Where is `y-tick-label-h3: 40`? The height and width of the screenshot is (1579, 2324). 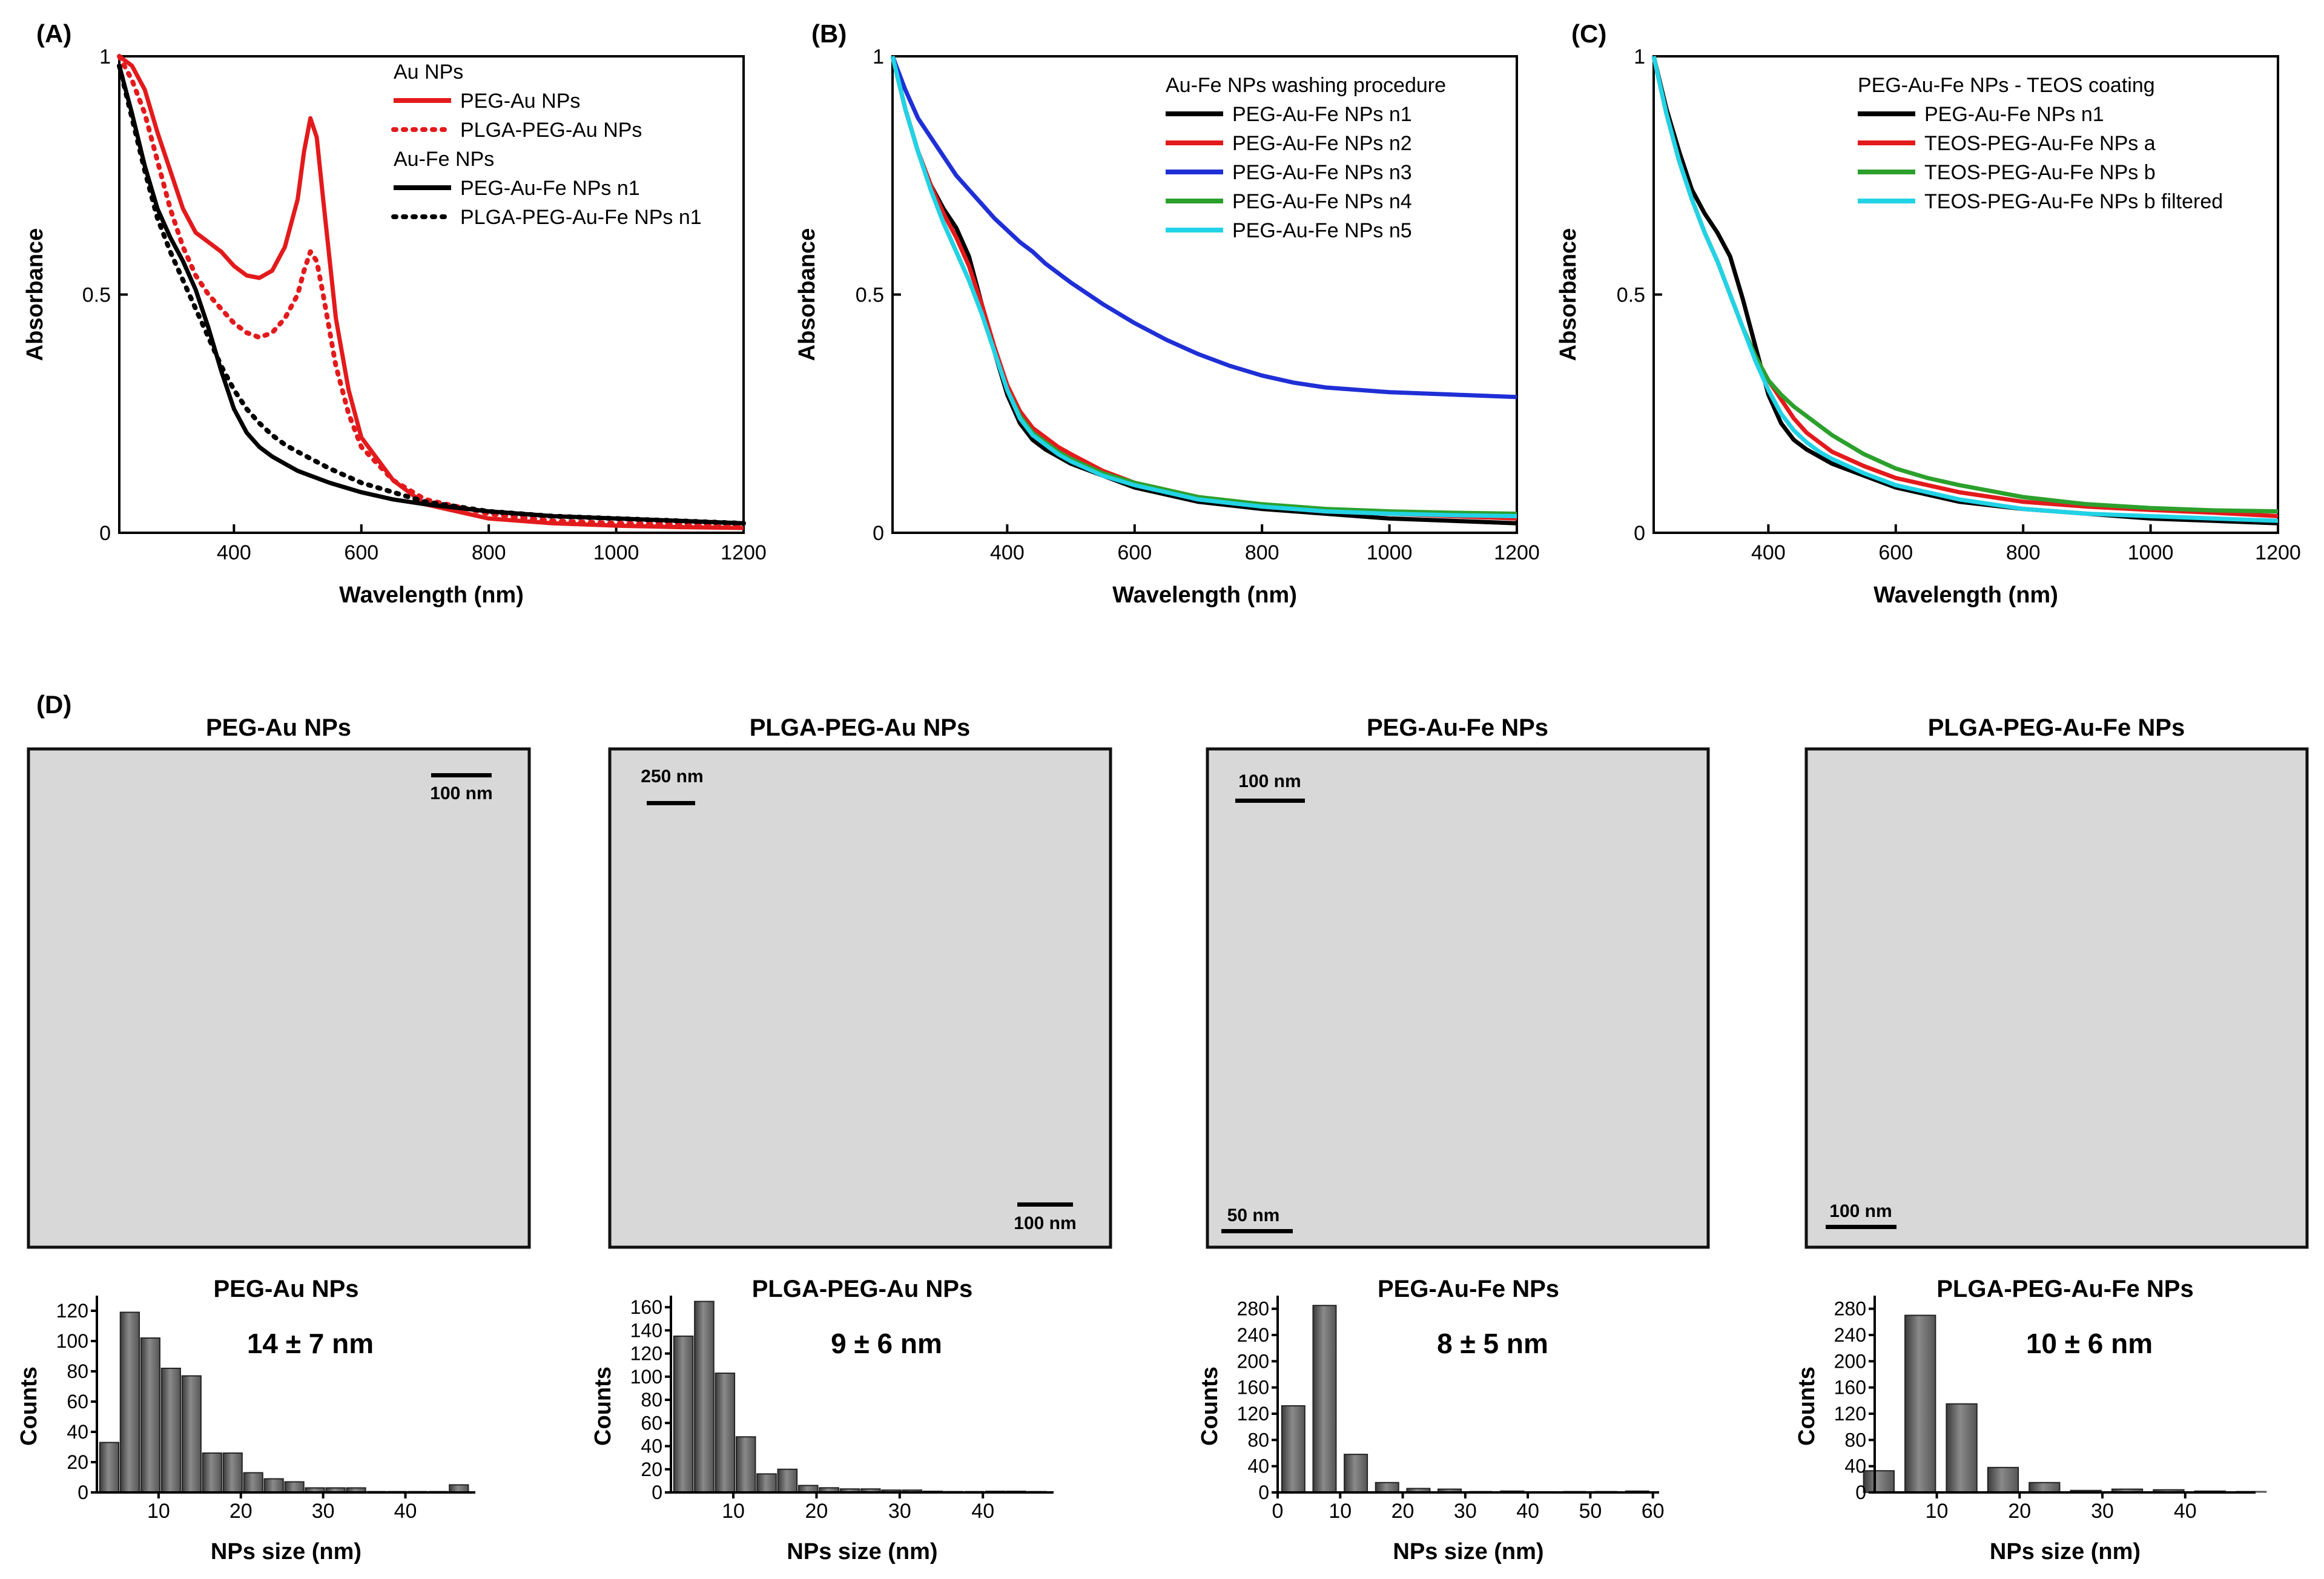 y-tick-label-h3: 40 is located at coordinates (1258, 1466).